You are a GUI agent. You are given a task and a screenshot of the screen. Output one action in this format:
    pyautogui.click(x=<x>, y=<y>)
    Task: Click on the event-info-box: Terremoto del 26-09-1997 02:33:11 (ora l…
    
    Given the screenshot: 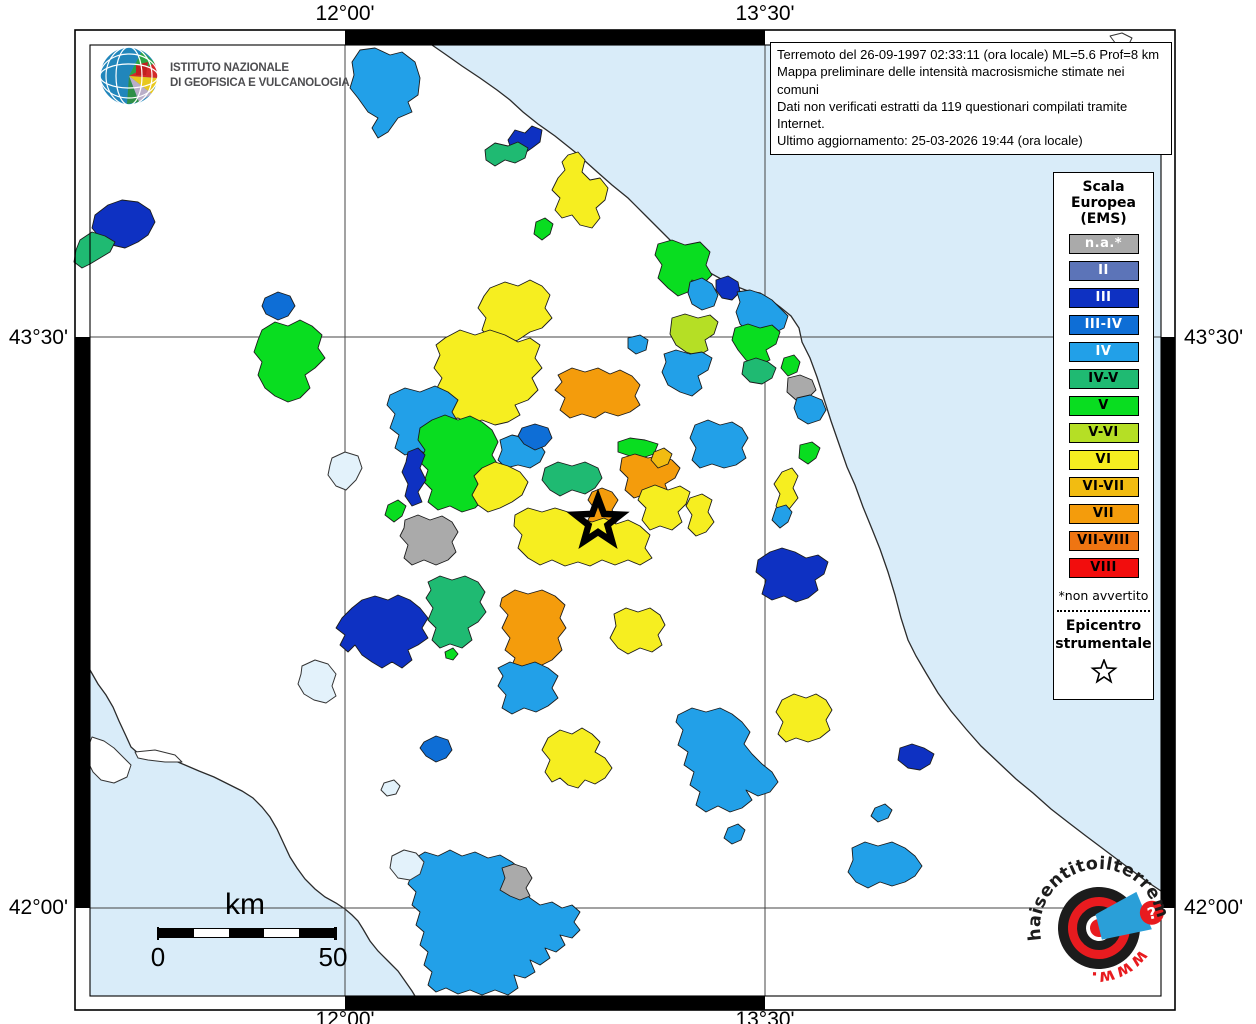 What is the action you would take?
    pyautogui.click(x=971, y=98)
    